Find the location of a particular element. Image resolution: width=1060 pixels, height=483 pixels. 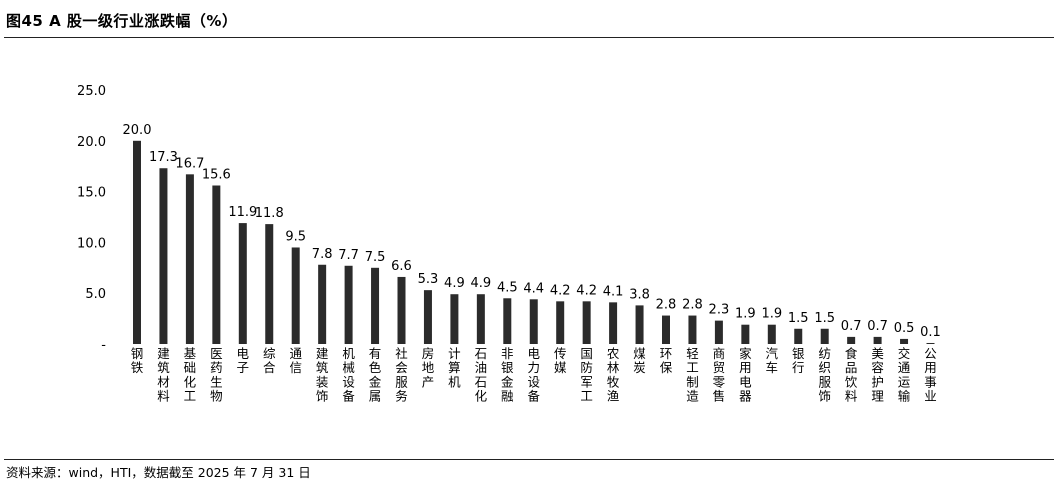

x-tick-label: 综合 is located at coordinates (269, 360).